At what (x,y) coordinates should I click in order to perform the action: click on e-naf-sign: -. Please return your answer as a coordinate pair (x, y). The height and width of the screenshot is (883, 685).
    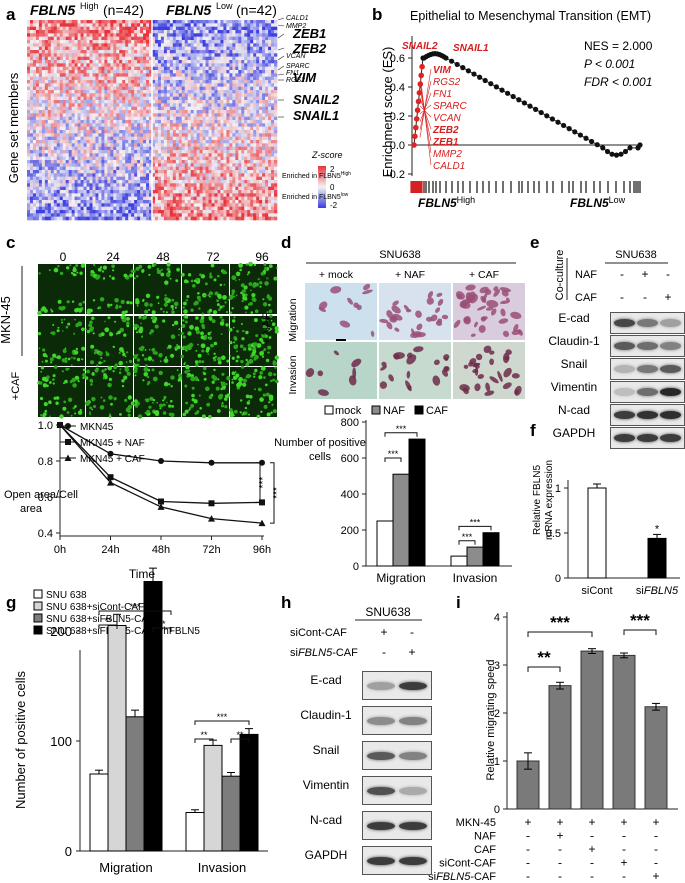
    Looking at the image, I should click on (668, 274).